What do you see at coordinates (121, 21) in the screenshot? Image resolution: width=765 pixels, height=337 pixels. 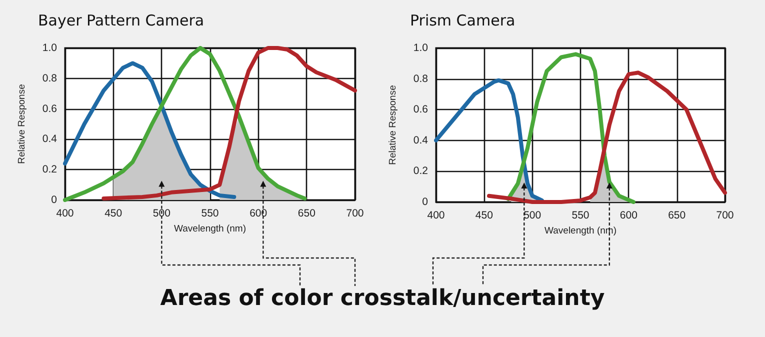 I see `chart-title: Bayer Pattern Camera` at bounding box center [121, 21].